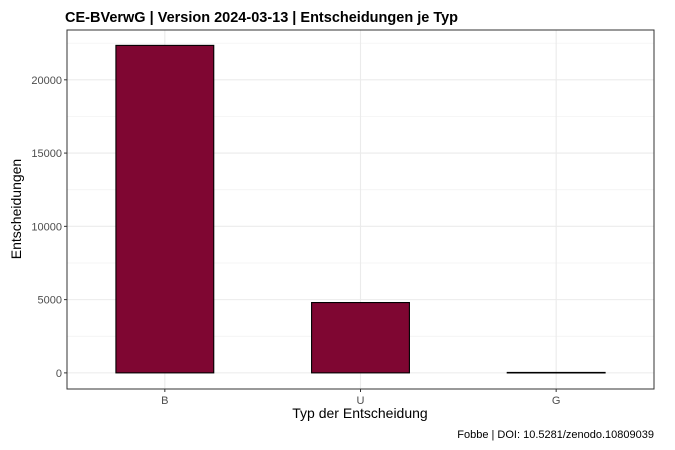 This screenshot has width=675, height=450. Describe the element at coordinates (361, 401) in the screenshot. I see `x-tick-label: U` at that location.